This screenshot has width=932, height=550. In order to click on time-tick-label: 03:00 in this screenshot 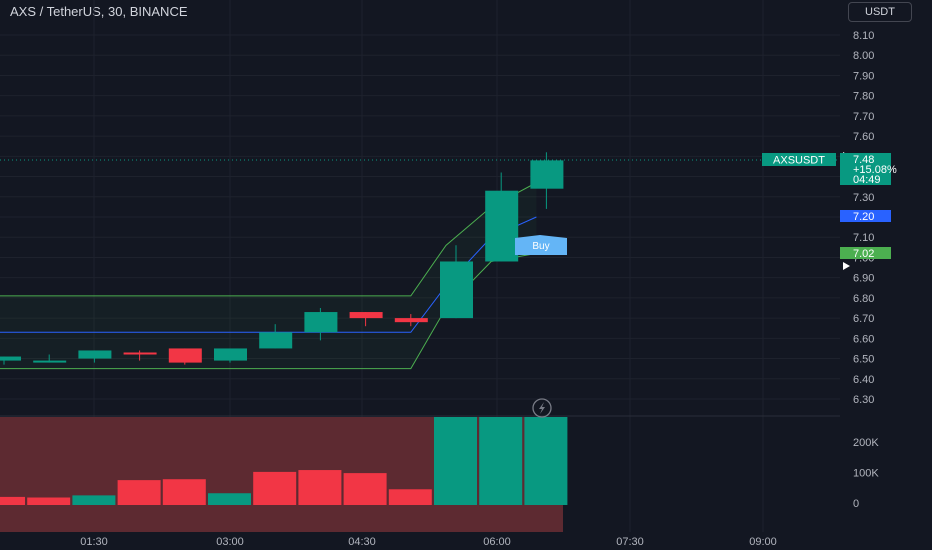, I will do `click(230, 542)`.